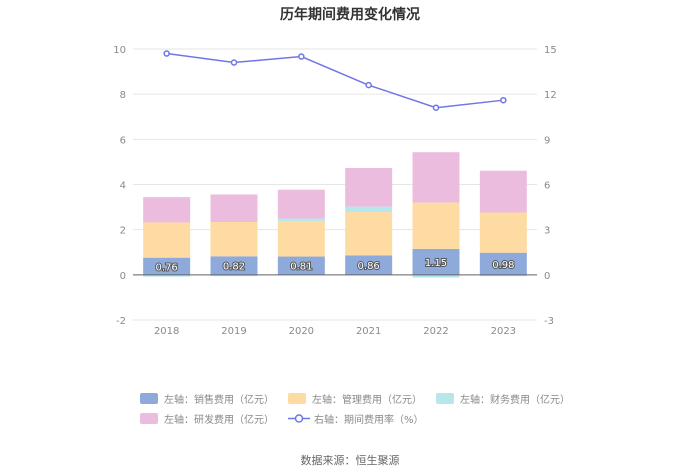  What do you see at coordinates (299, 418) in the screenshot?
I see `line-marker-icon` at bounding box center [299, 418].